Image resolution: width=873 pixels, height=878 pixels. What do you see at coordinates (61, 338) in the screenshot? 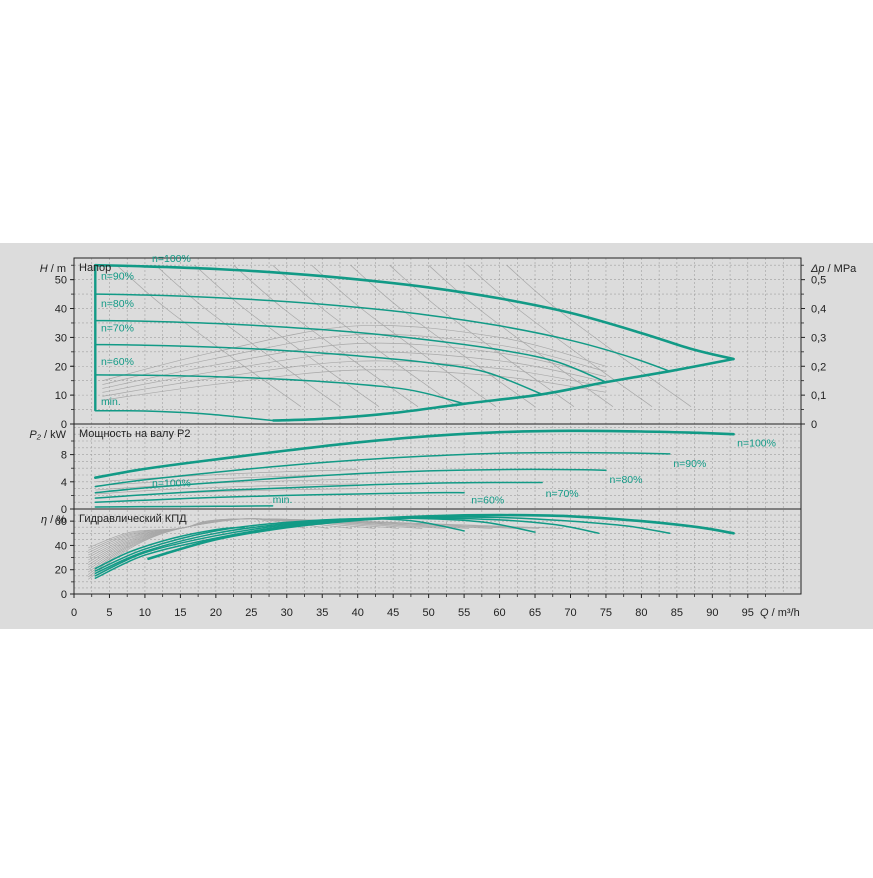
I see `y-tick-label: 30` at bounding box center [61, 338].